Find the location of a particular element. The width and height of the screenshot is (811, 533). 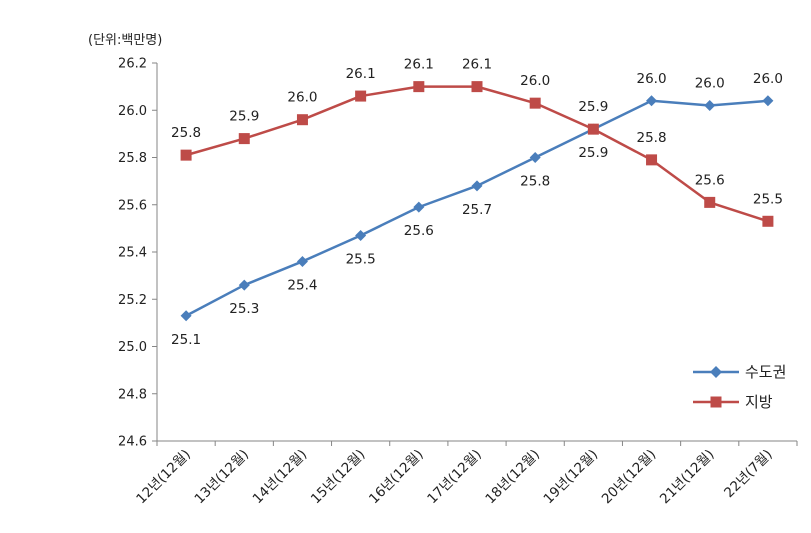

y-tick-label: 24.6 is located at coordinates (132, 442).